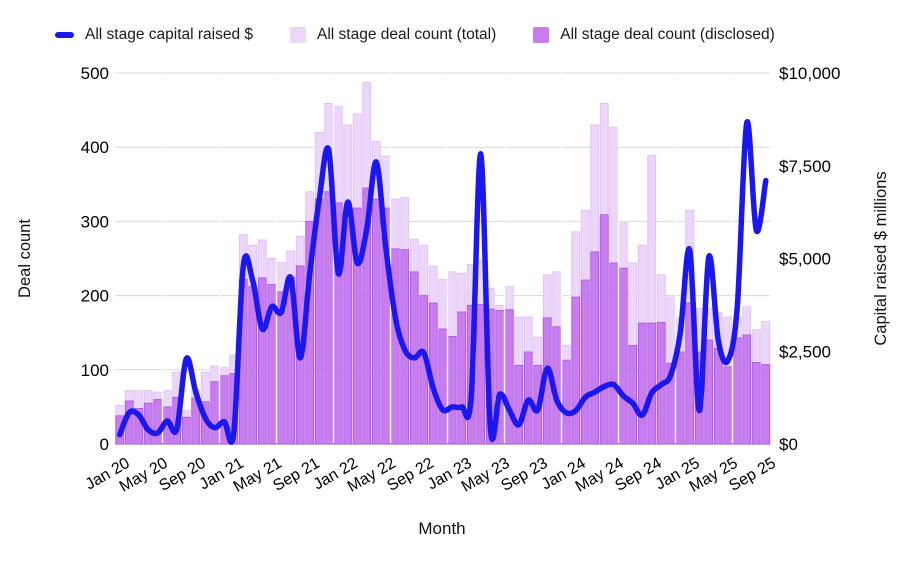  Describe the element at coordinates (667, 34) in the screenshot. I see `legend-label: All stage deal count (disclosed)` at that location.